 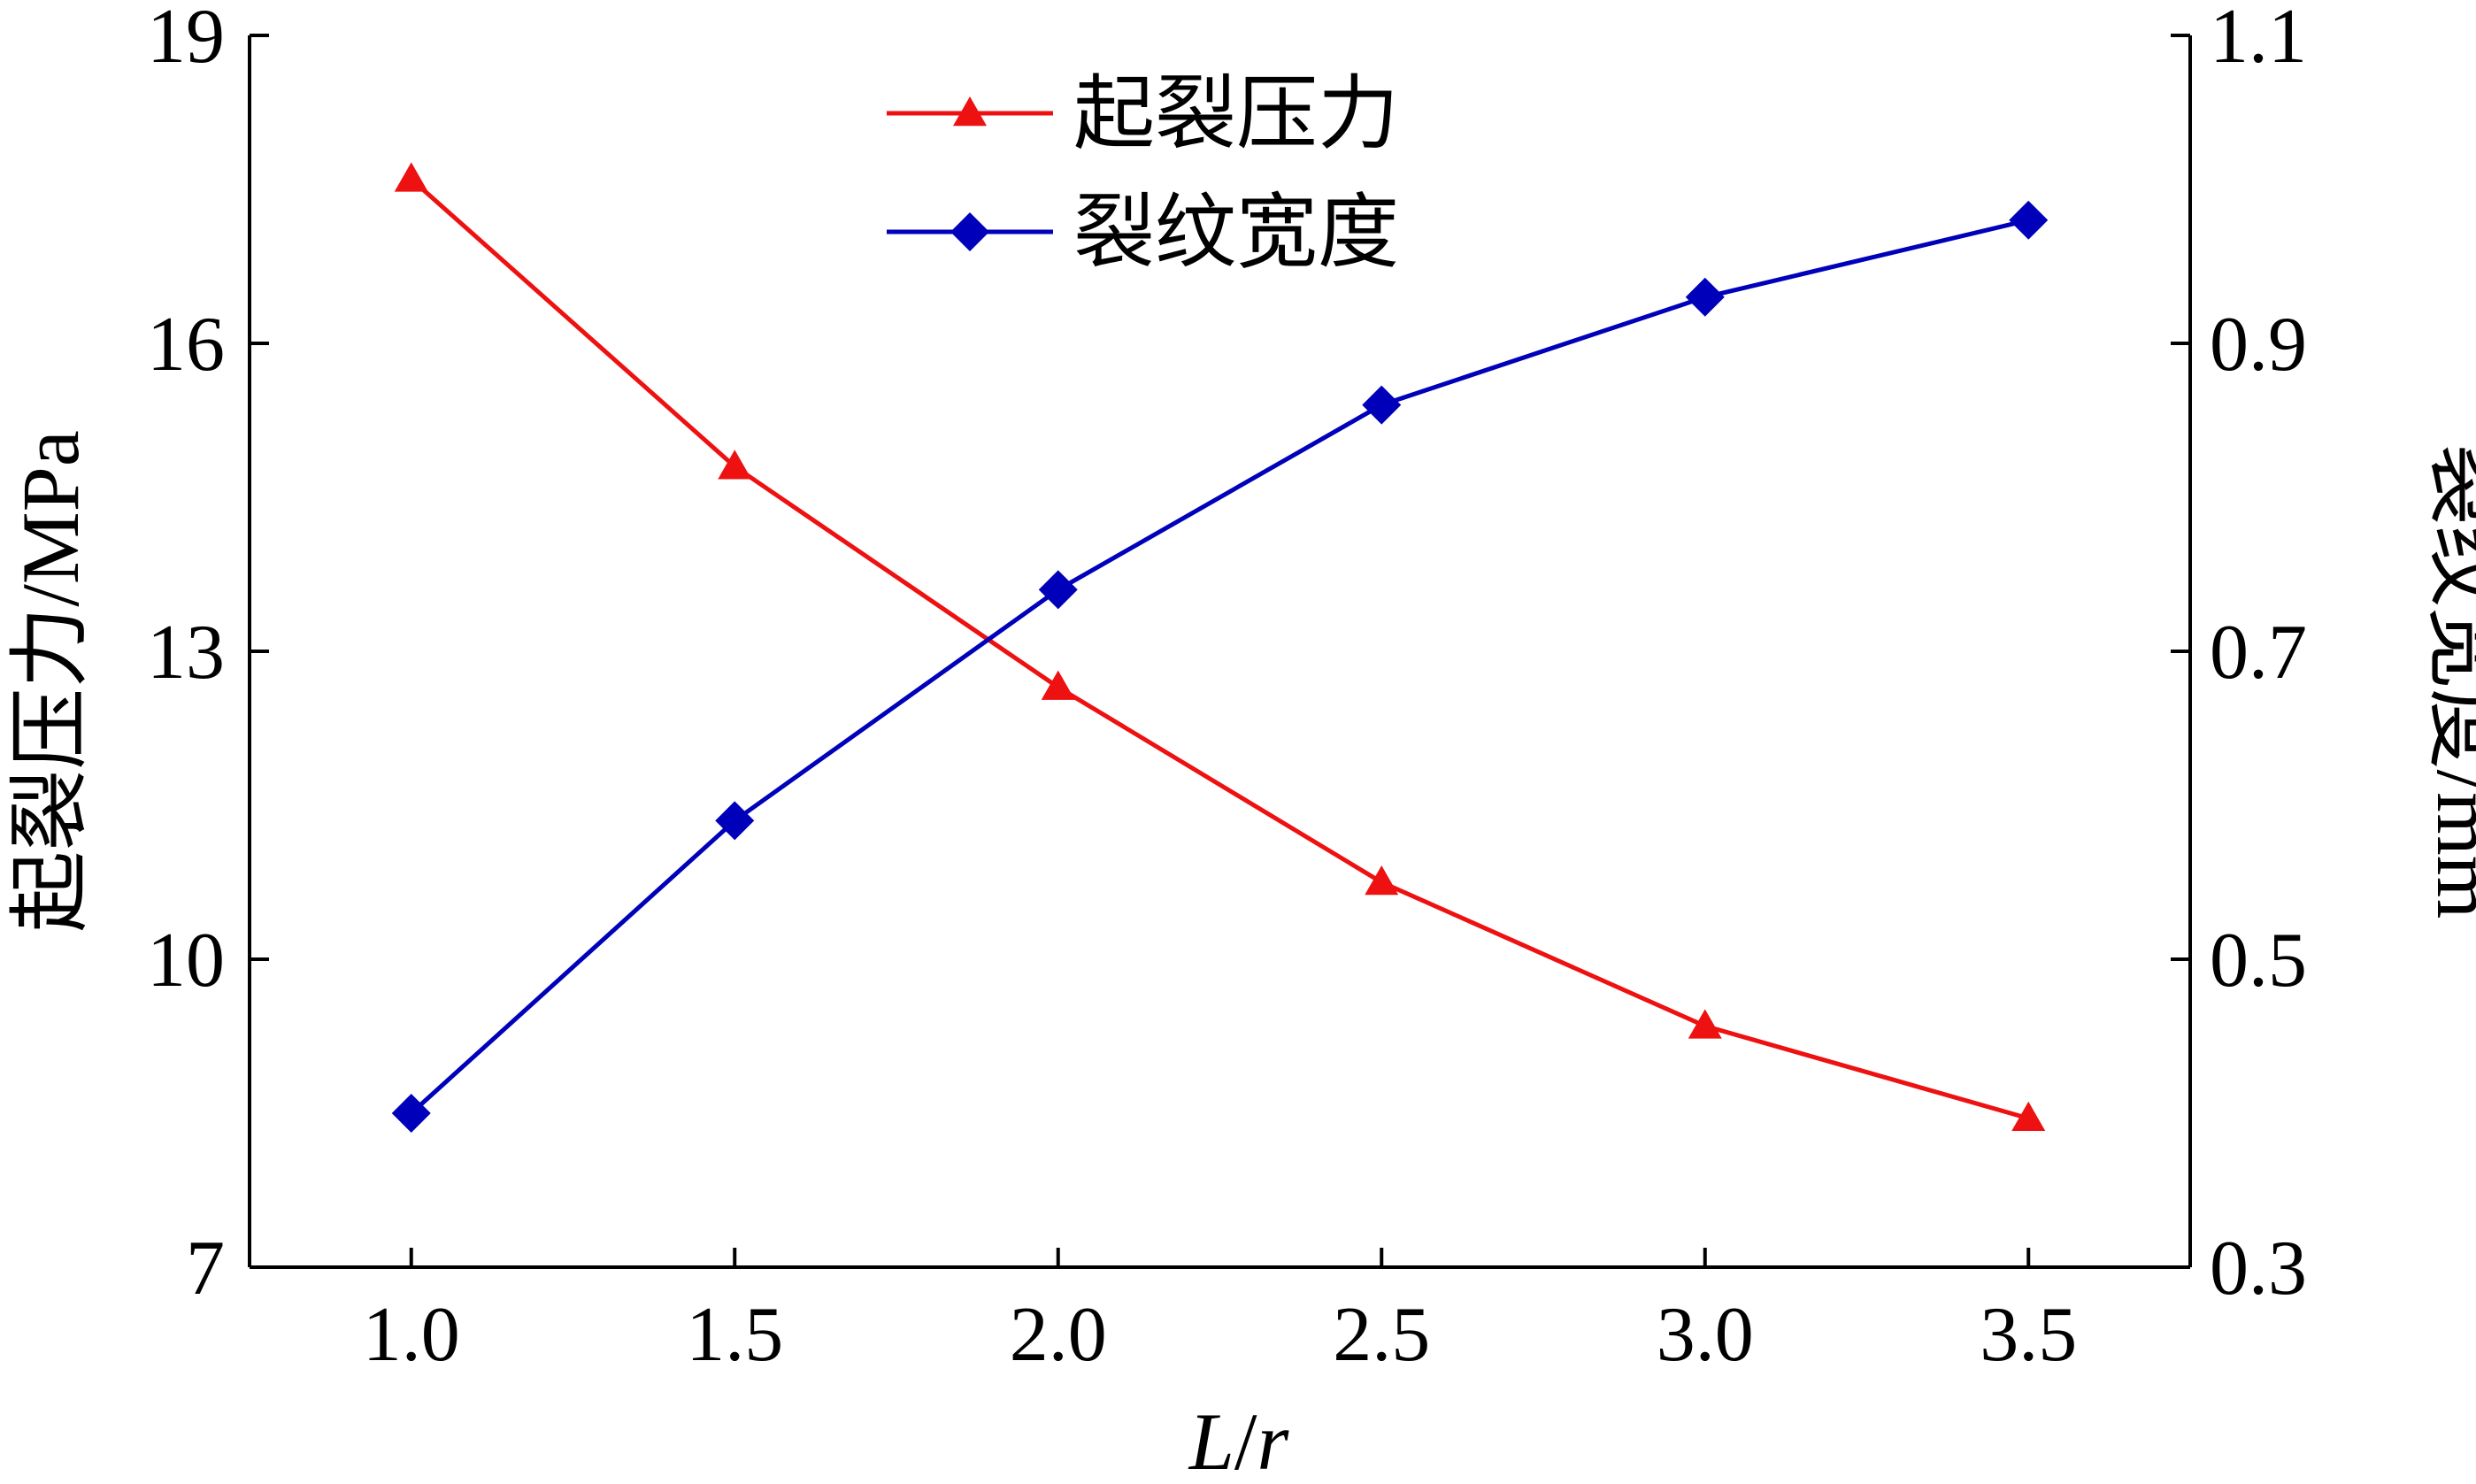 I want to click on y-right-tick-label: 0.5, so click(x=2258, y=961).